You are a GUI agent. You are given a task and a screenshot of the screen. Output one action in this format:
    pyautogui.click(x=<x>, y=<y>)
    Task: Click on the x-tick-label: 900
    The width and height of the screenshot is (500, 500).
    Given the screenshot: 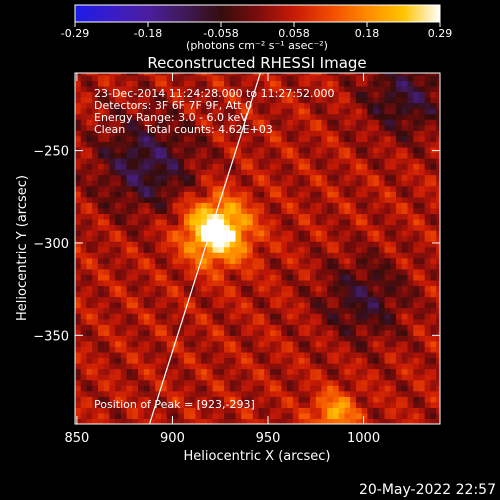 What is the action you would take?
    pyautogui.click(x=172, y=438)
    